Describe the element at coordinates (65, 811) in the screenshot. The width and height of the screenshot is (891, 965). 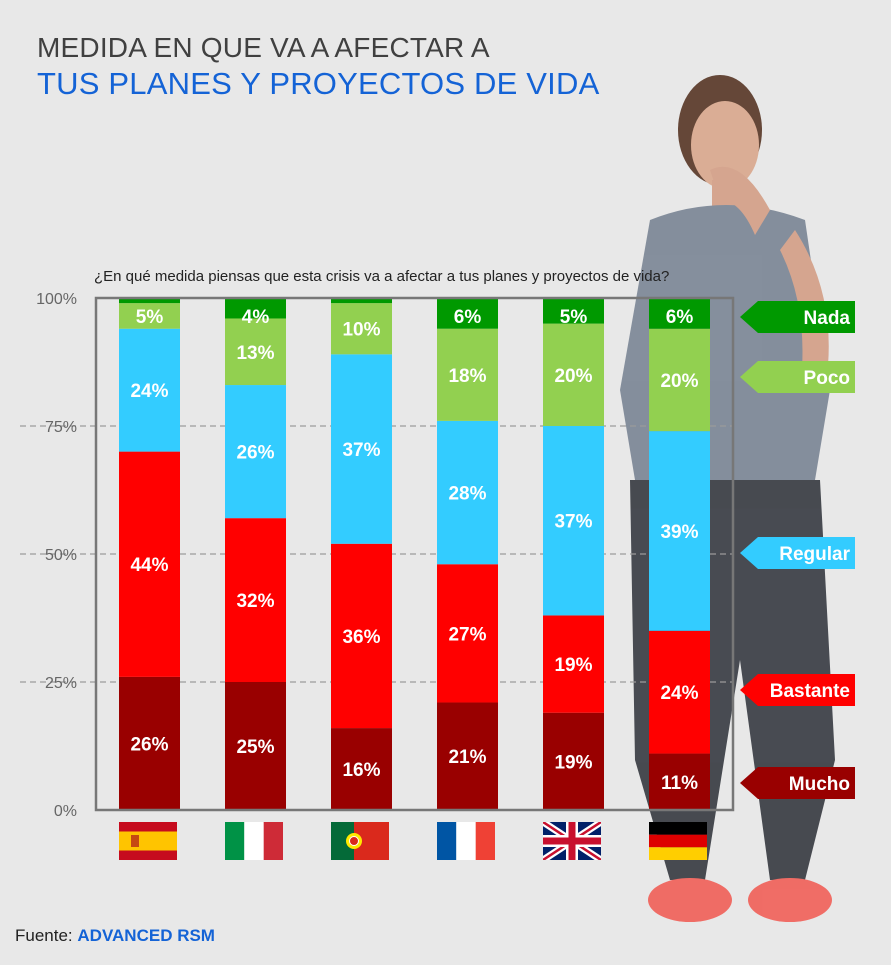
I see `y-tick-label: 0%` at that location.